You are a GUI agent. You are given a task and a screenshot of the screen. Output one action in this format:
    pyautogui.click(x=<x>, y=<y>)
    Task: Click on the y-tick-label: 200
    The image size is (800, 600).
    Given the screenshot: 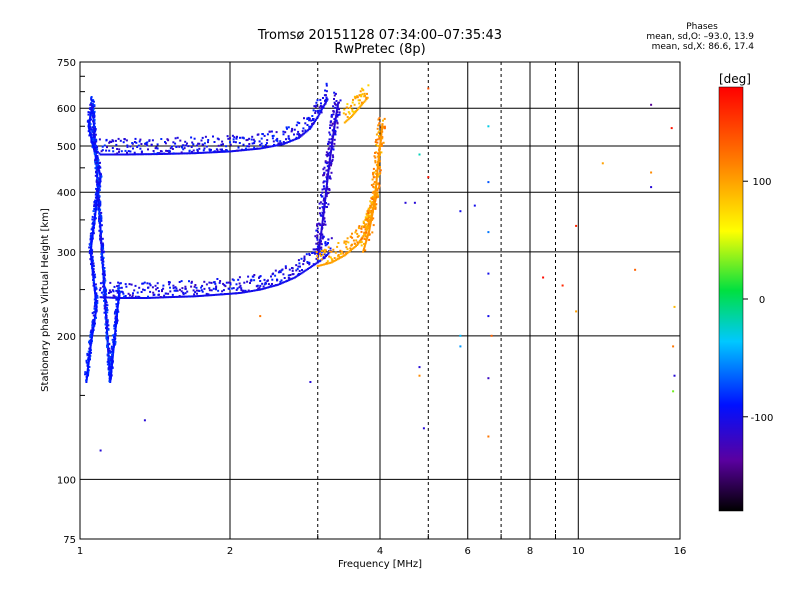 What is the action you would take?
    pyautogui.click(x=66, y=337)
    